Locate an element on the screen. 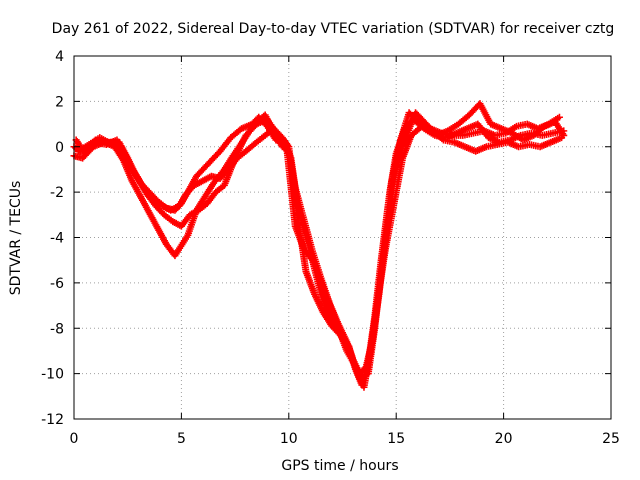  y-tick-label: -2 is located at coordinates (57, 193).